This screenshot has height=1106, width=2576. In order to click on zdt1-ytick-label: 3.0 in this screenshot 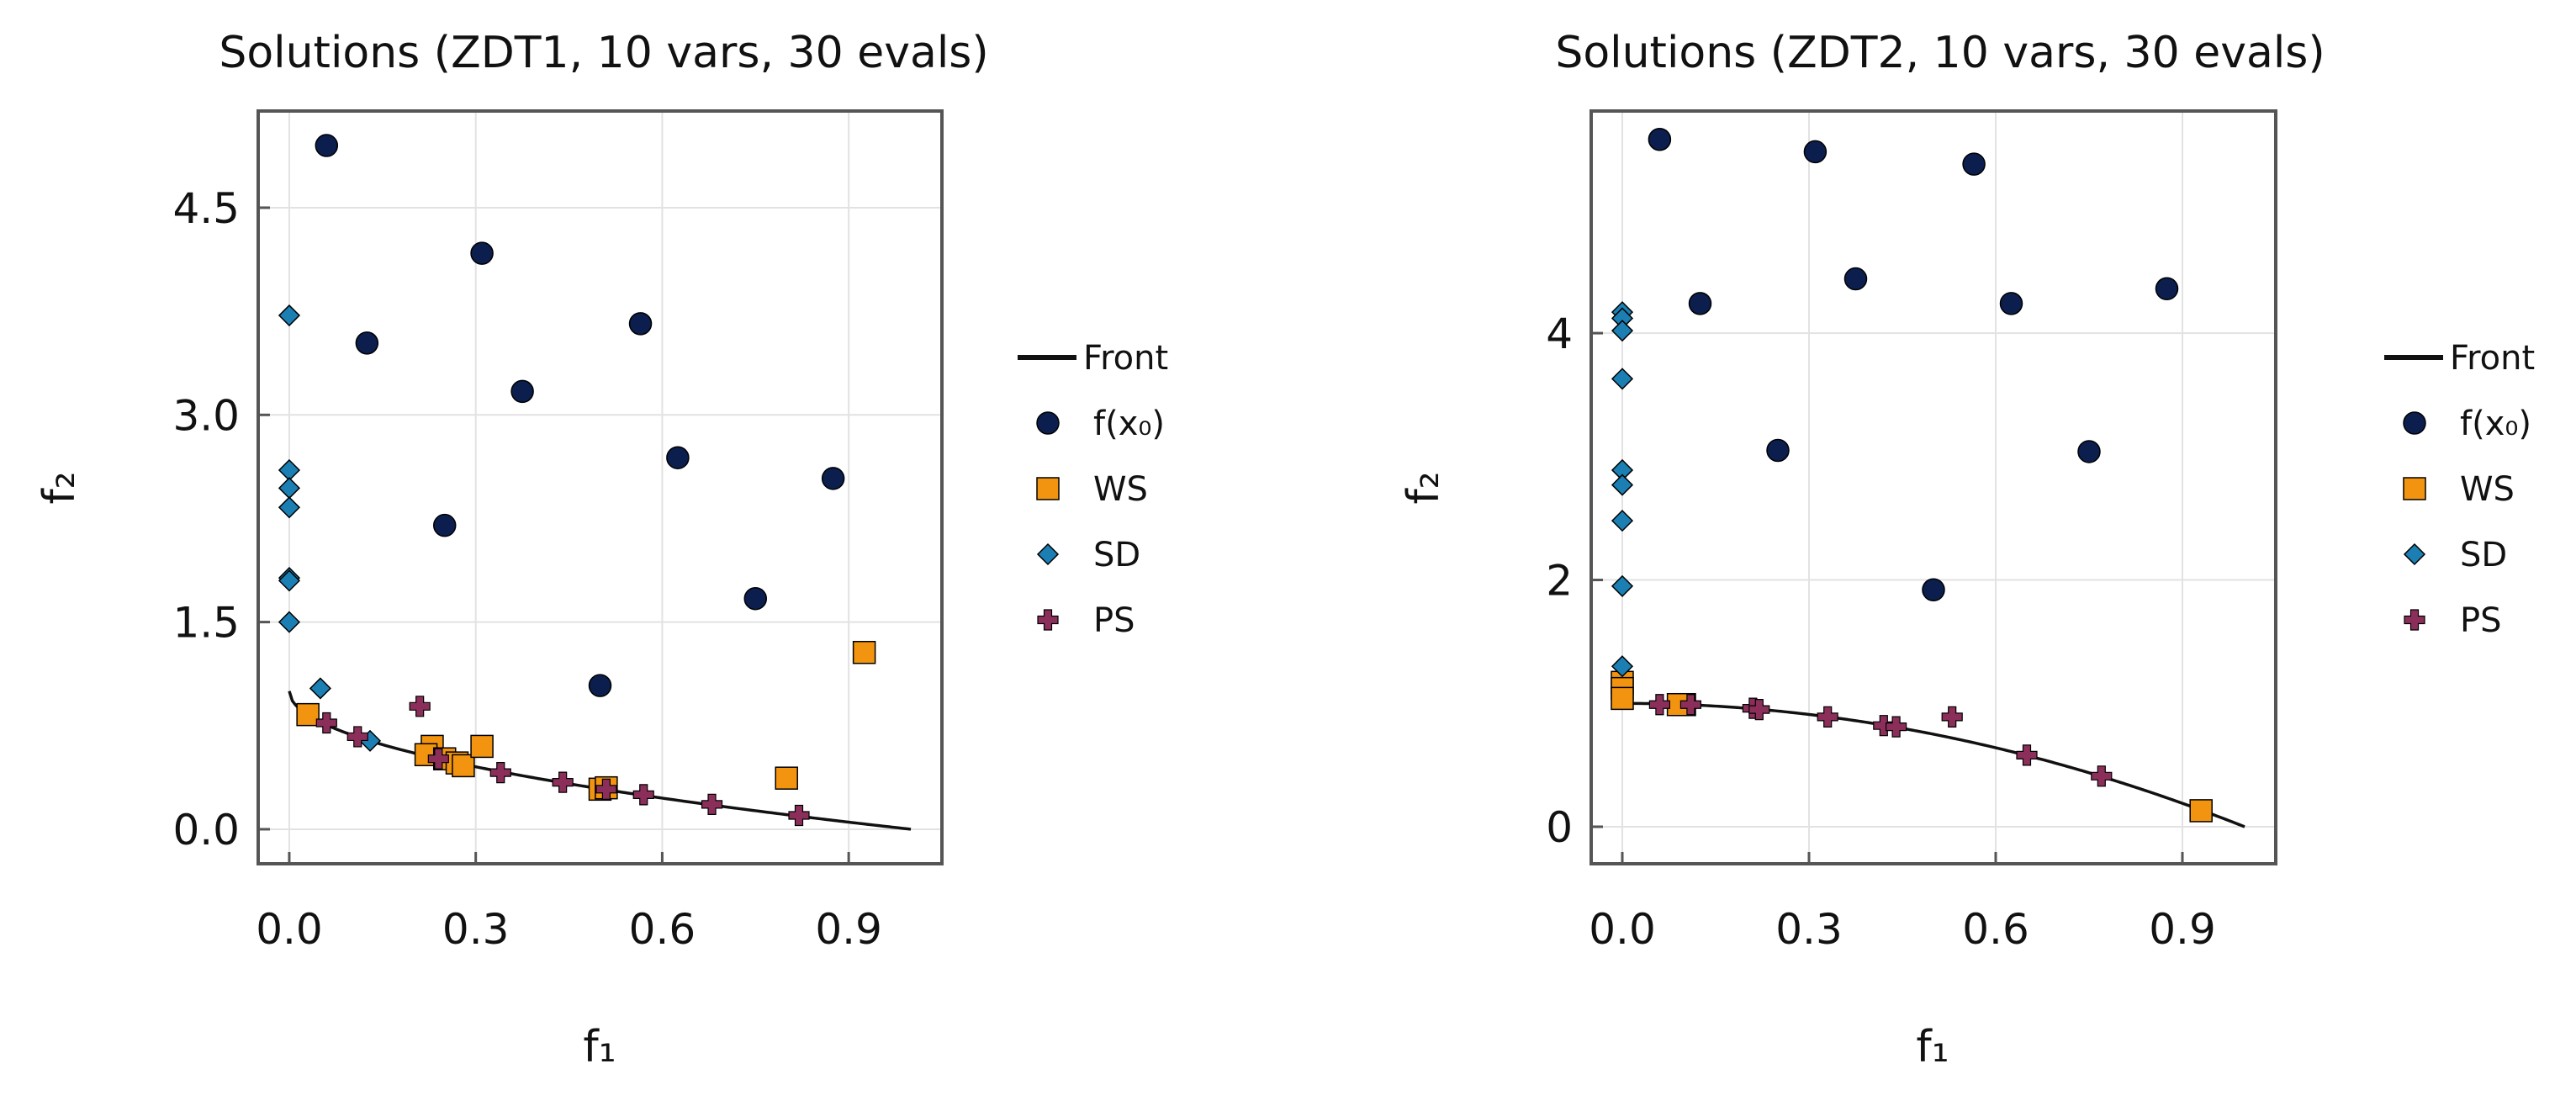, I will do `click(206, 415)`.